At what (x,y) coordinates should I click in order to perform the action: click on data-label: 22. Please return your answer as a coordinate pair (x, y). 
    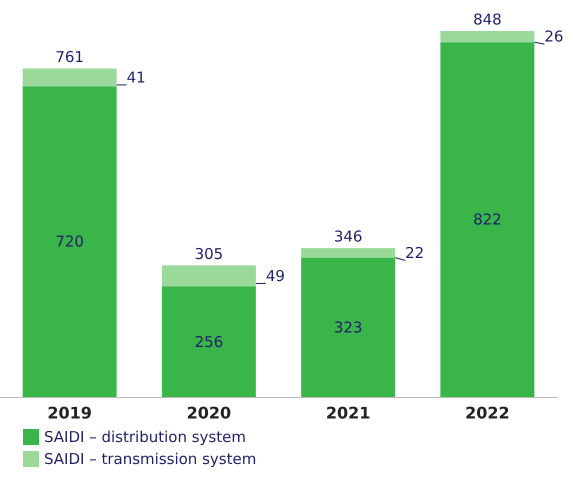
    Looking at the image, I should click on (414, 253).